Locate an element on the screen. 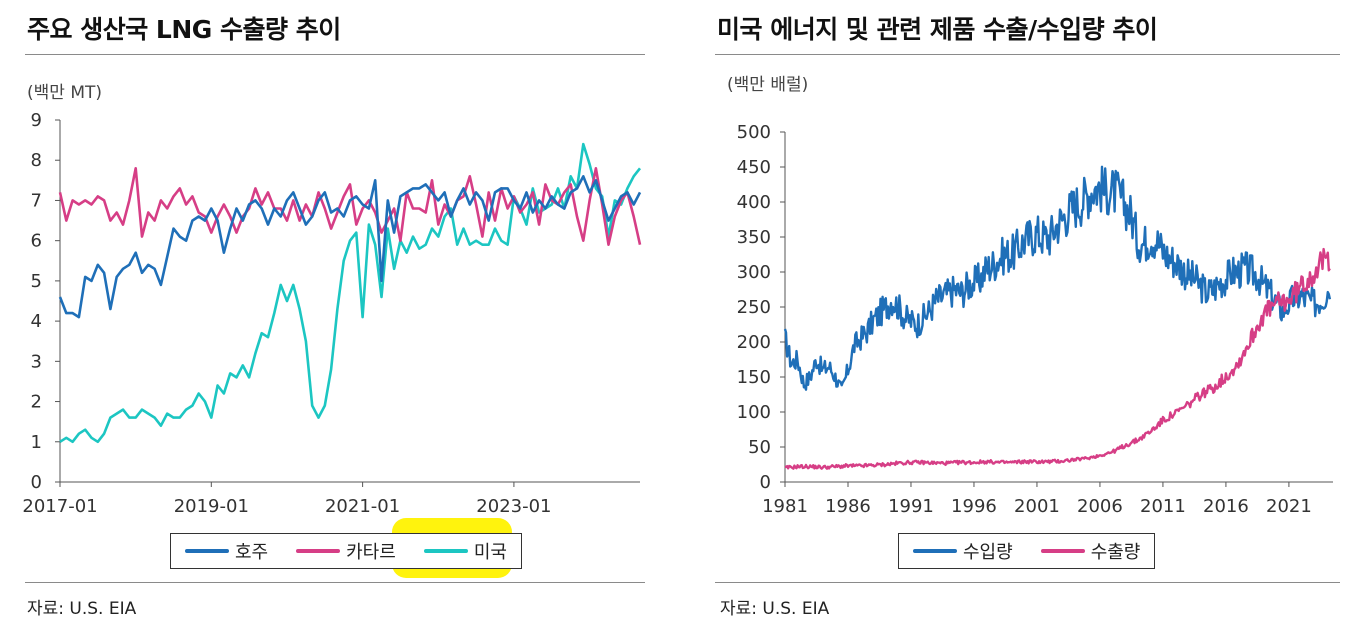 This screenshot has height=638, width=1365. legend-item-australia: 호주 is located at coordinates (226, 551).